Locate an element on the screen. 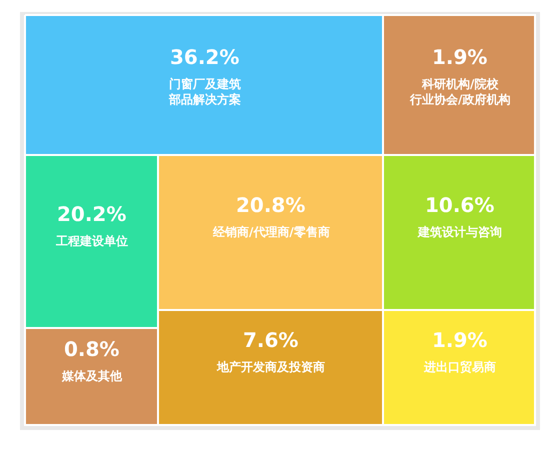  data-label: 36.2% is located at coordinates (205, 57).